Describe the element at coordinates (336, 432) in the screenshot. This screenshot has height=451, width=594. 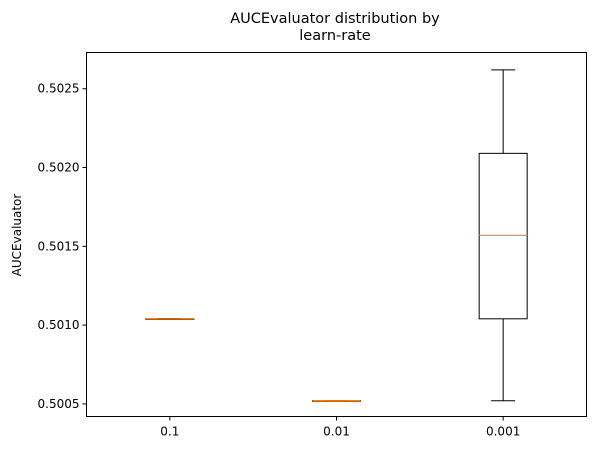
I see `x-tick-label: 0.01` at that location.